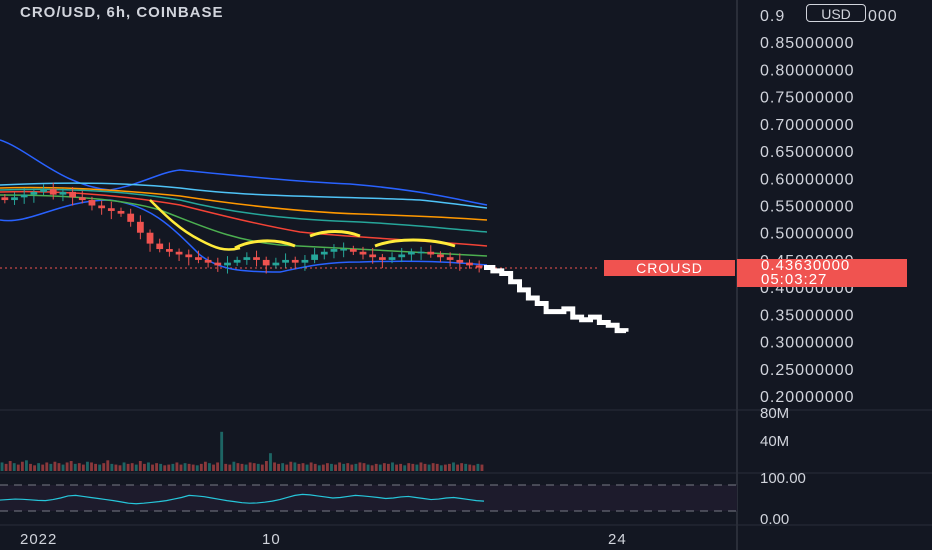  I want to click on last-price-value: 0.43630000, so click(806, 265).